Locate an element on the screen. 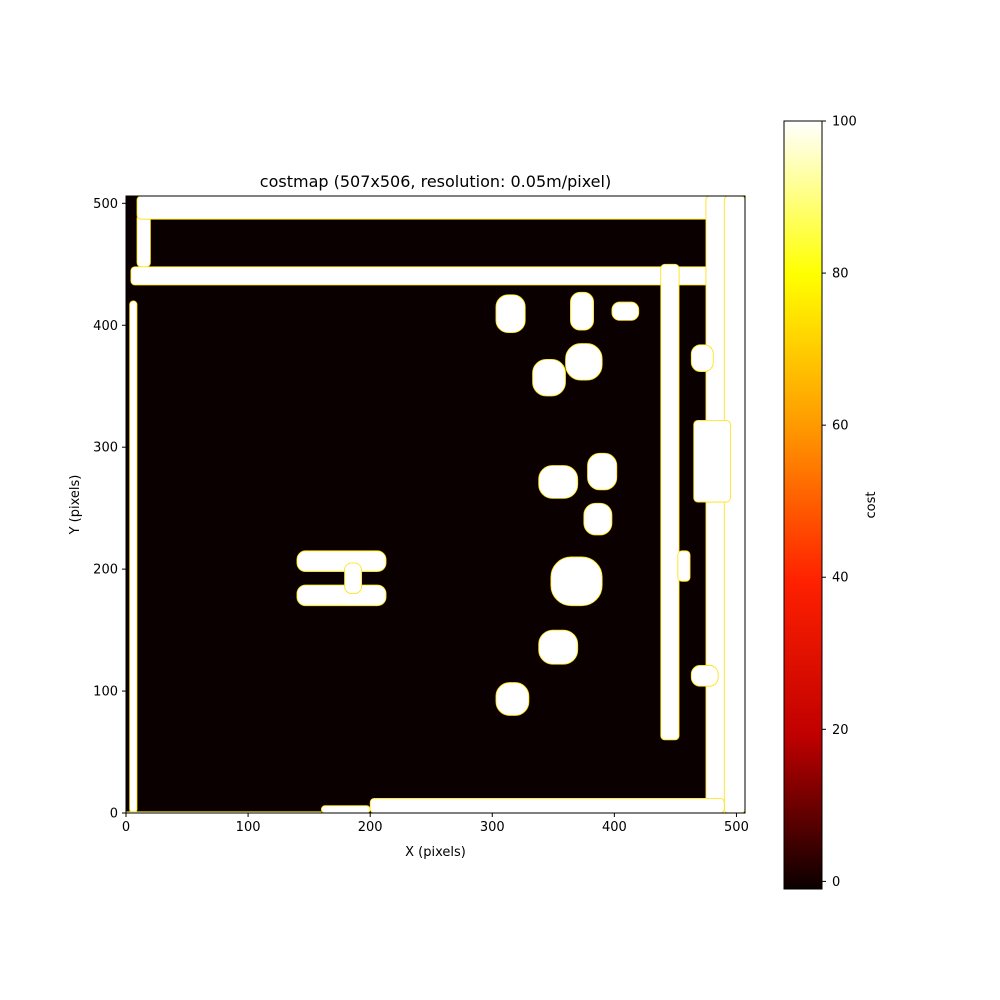  y-tick-label-2: 200 is located at coordinates (105, 570).